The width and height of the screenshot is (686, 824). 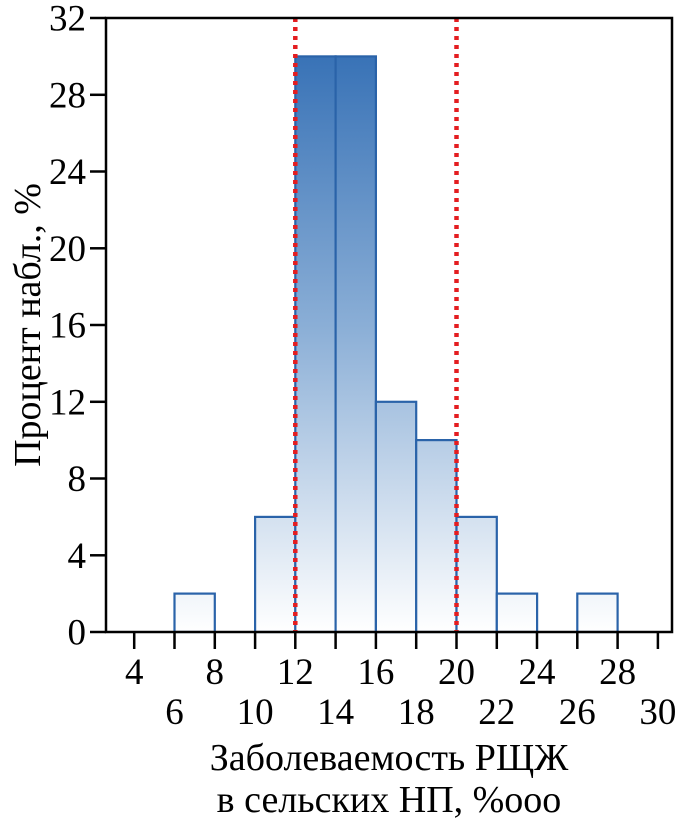 I want to click on y-tick-label-20: 20, so click(x=67, y=249).